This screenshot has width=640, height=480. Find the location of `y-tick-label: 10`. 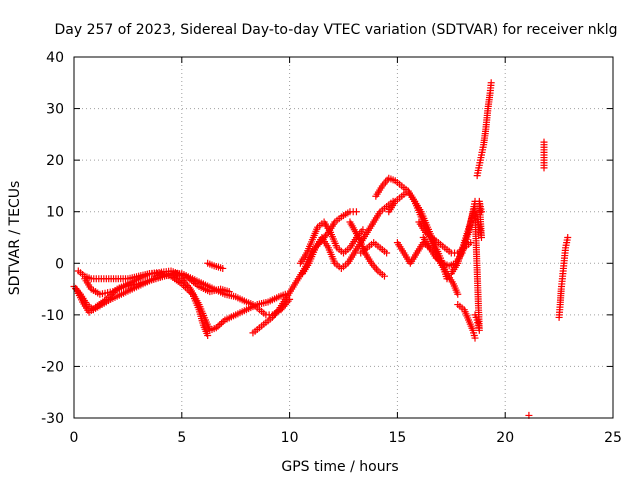

y-tick-label: 10 is located at coordinates (55, 213).